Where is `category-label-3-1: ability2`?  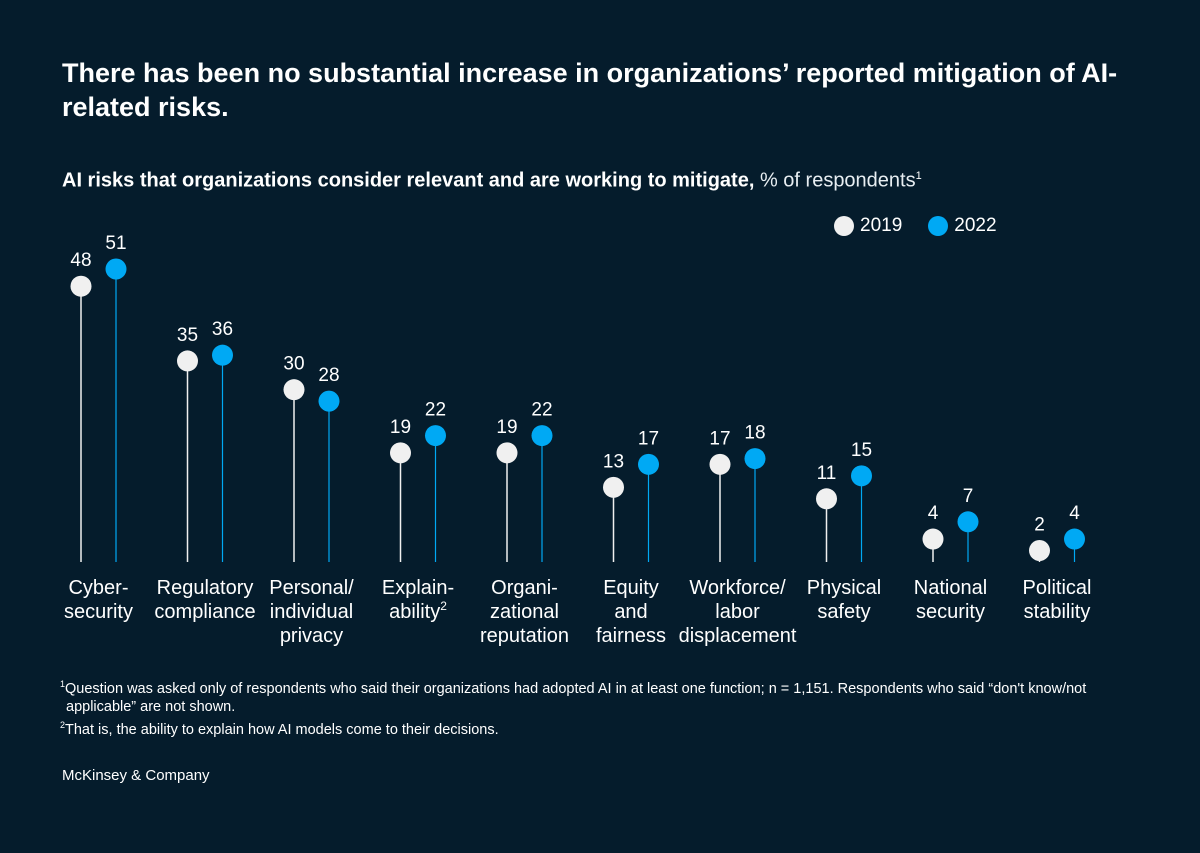
category-label-3-1: ability2 is located at coordinates (418, 611).